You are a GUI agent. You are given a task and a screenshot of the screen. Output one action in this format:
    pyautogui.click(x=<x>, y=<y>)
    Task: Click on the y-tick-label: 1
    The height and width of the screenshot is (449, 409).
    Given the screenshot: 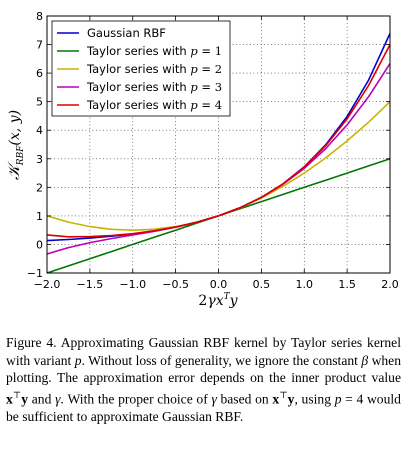 What is the action you would take?
    pyautogui.click(x=39, y=216)
    